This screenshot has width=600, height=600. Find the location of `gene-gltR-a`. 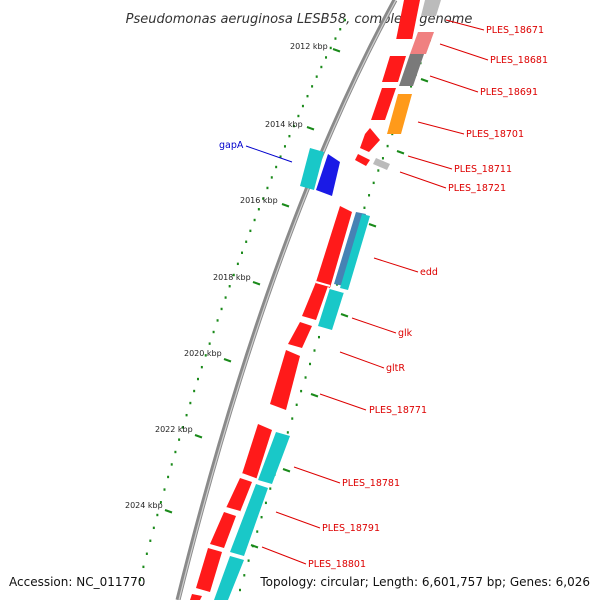

gene-gltR-a is located at coordinates (300, 335).